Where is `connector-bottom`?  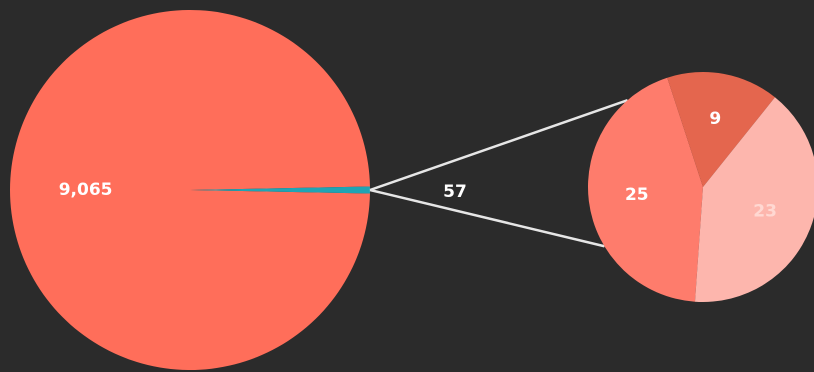 connector-bottom is located at coordinates (487, 218).